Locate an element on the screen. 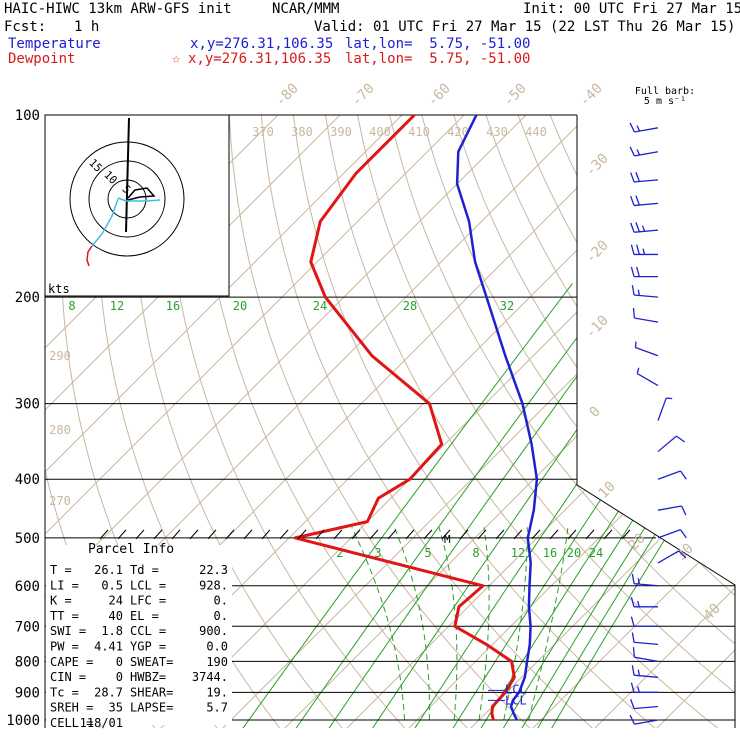 Image resolution: width=740 pixels, height=740 pixels. pressure-label: 300 is located at coordinates (27, 405).